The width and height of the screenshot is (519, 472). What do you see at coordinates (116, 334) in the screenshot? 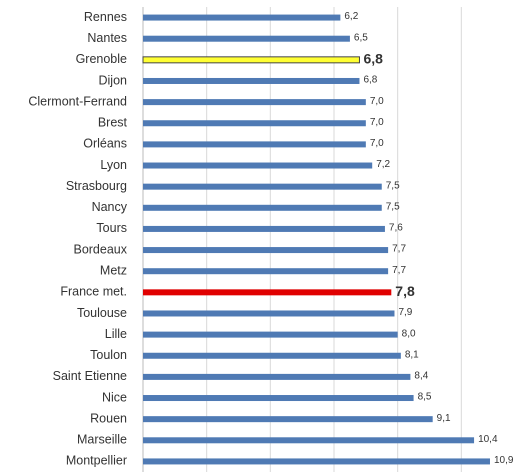
I see `y-tick-label: Lille` at bounding box center [116, 334].